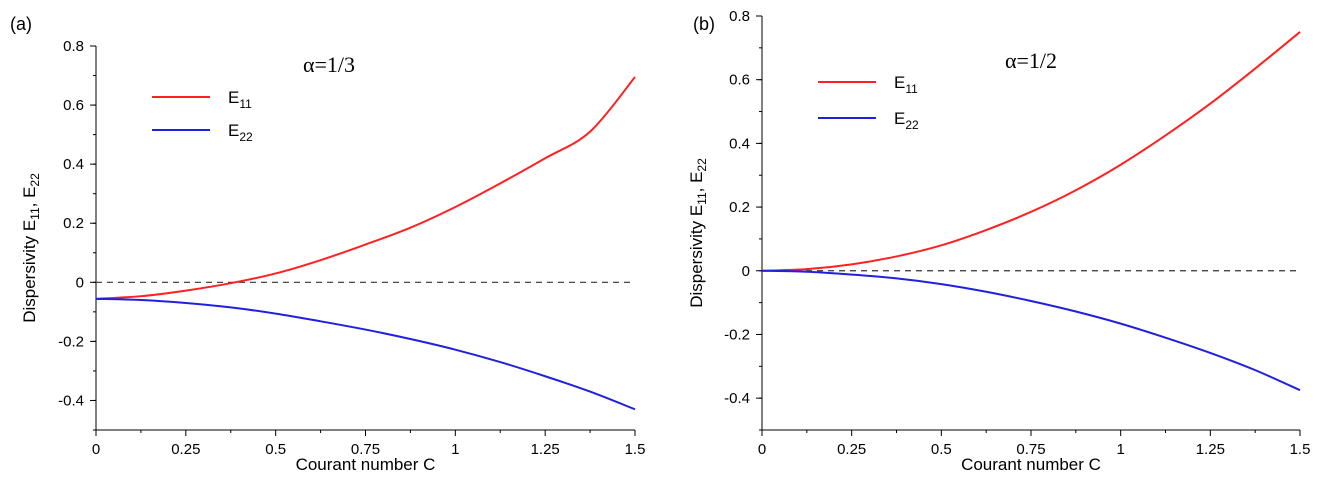 The width and height of the screenshot is (1323, 502). I want to click on alpha-annotation: α=1/3, so click(329, 64).